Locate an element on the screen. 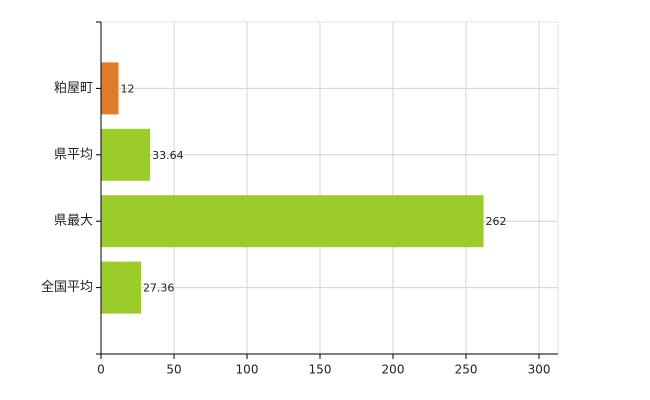 This screenshot has width=650, height=400. x-tick-label: 250 is located at coordinates (466, 370).